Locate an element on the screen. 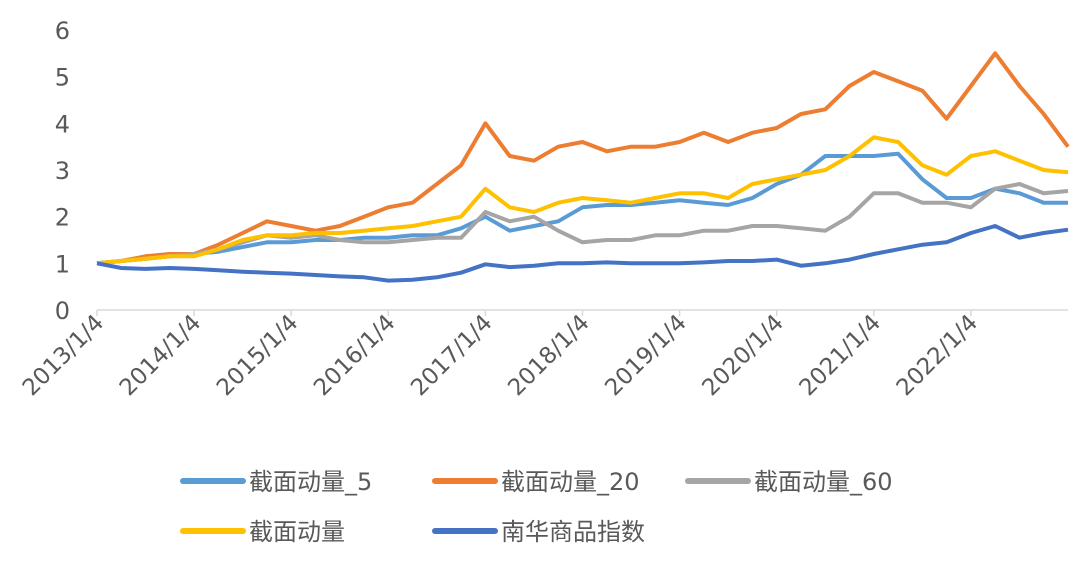 This screenshot has width=1080, height=565. y-tick-label: 3 is located at coordinates (62, 171).